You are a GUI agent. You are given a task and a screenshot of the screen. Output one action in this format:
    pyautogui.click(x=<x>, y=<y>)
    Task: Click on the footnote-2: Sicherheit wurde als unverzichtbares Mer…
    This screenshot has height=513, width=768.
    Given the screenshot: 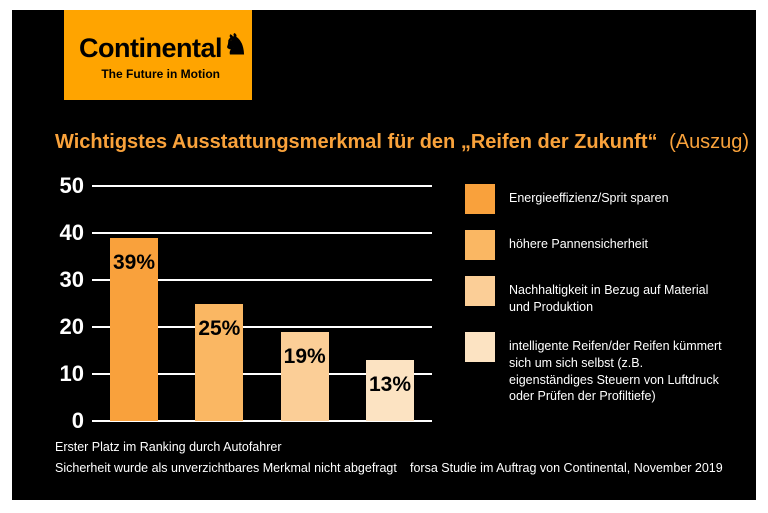 What is the action you would take?
    pyautogui.click(x=226, y=468)
    